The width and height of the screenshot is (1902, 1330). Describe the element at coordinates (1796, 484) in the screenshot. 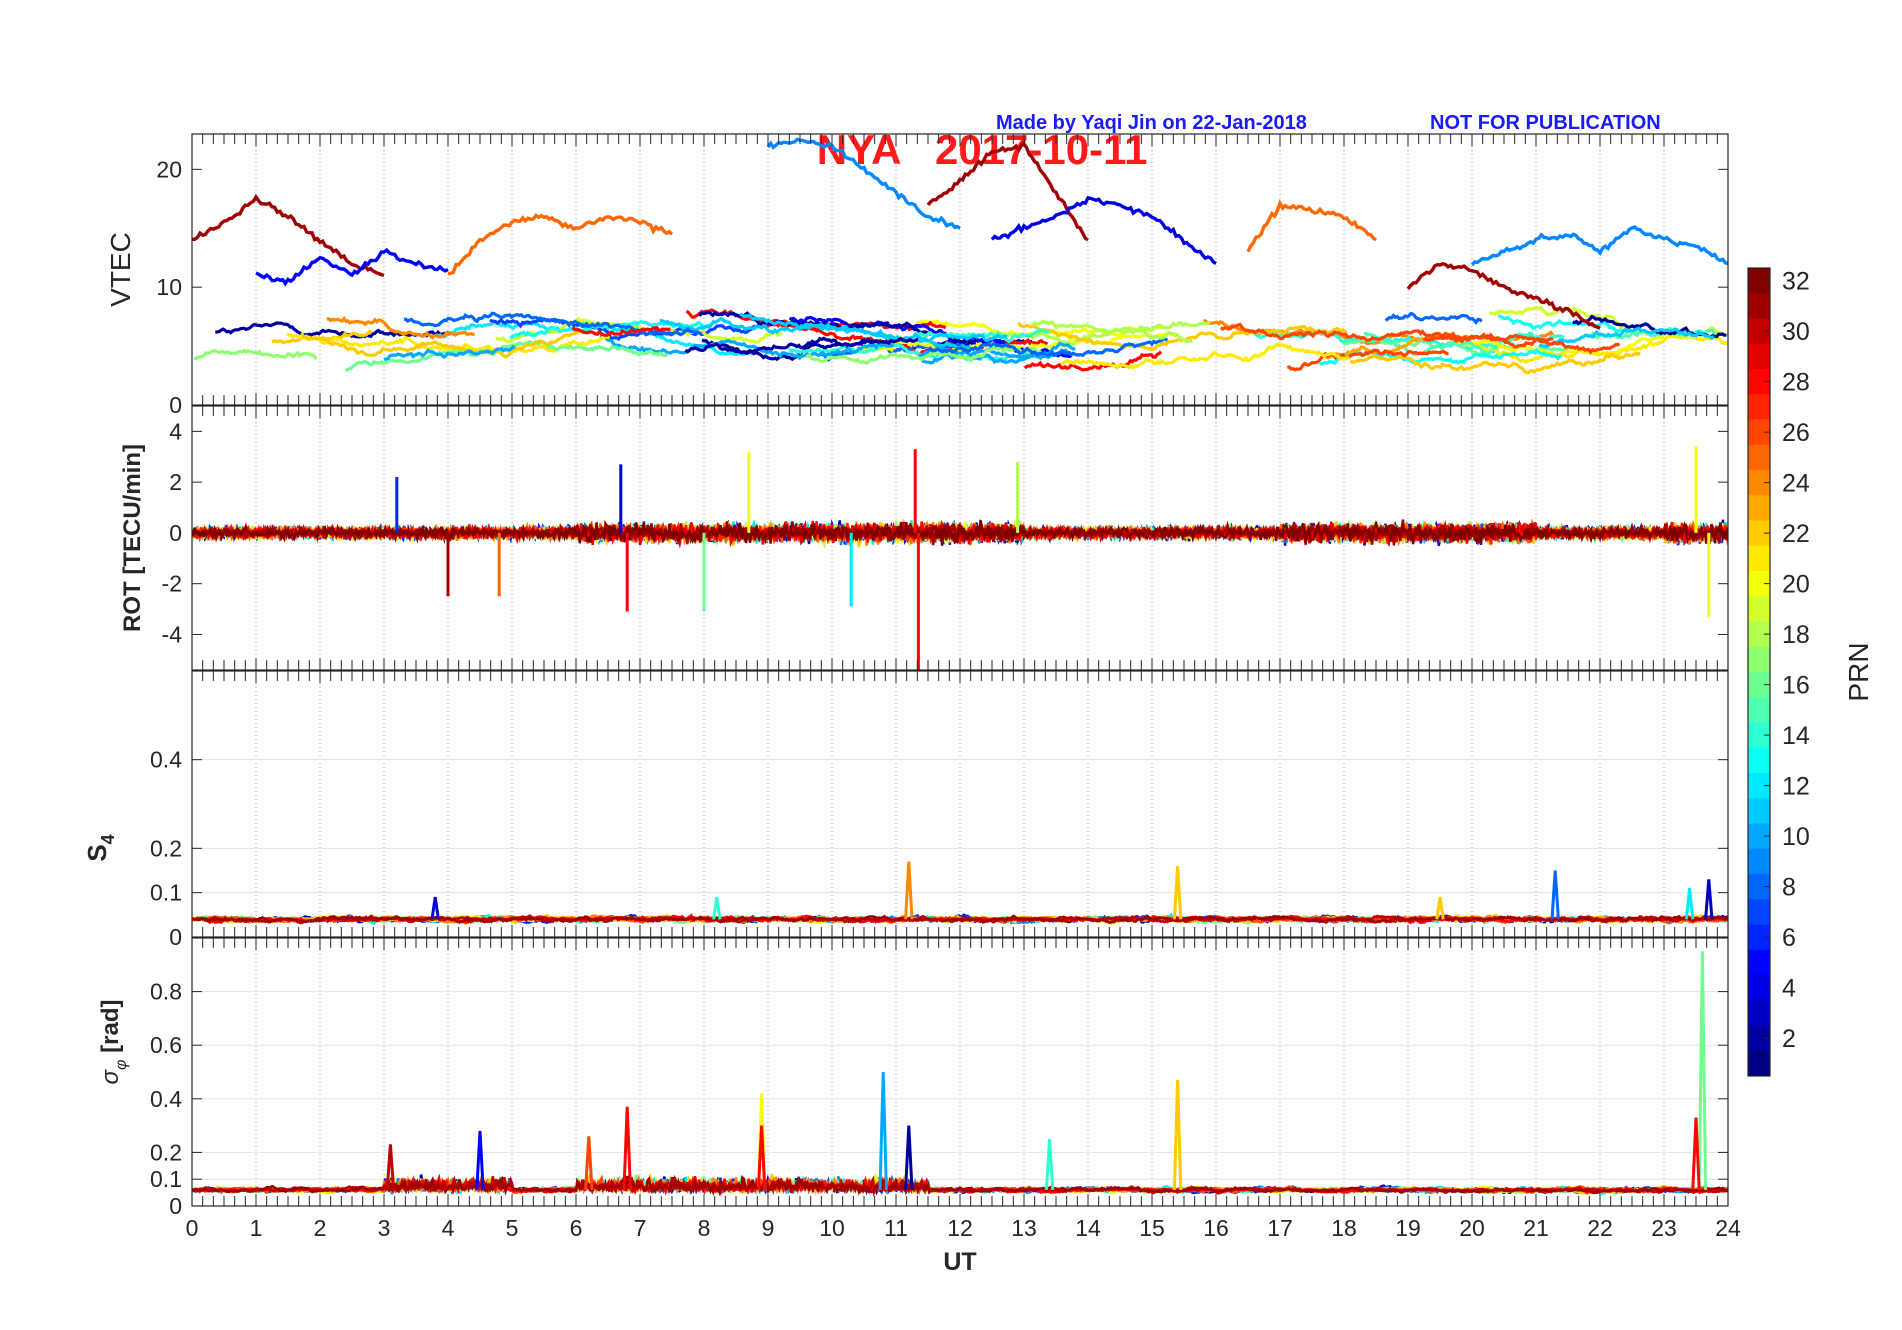

I see `colorbar-tick-label: 24` at that location.